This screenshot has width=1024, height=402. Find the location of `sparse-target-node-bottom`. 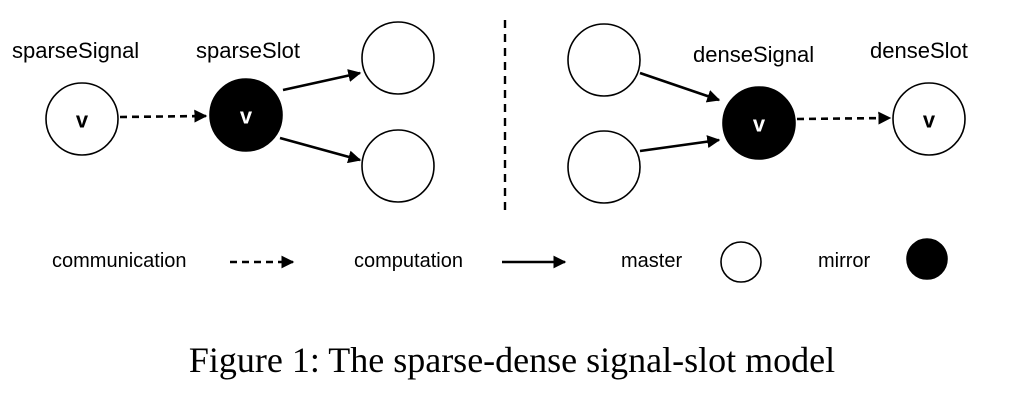

sparse-target-node-bottom is located at coordinates (398, 166).